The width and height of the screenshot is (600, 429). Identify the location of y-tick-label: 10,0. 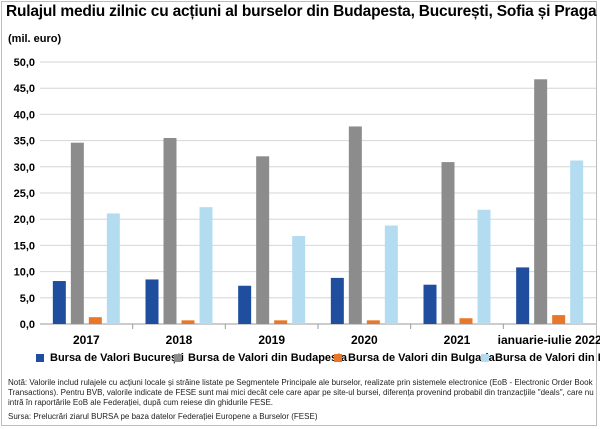
(24, 273).